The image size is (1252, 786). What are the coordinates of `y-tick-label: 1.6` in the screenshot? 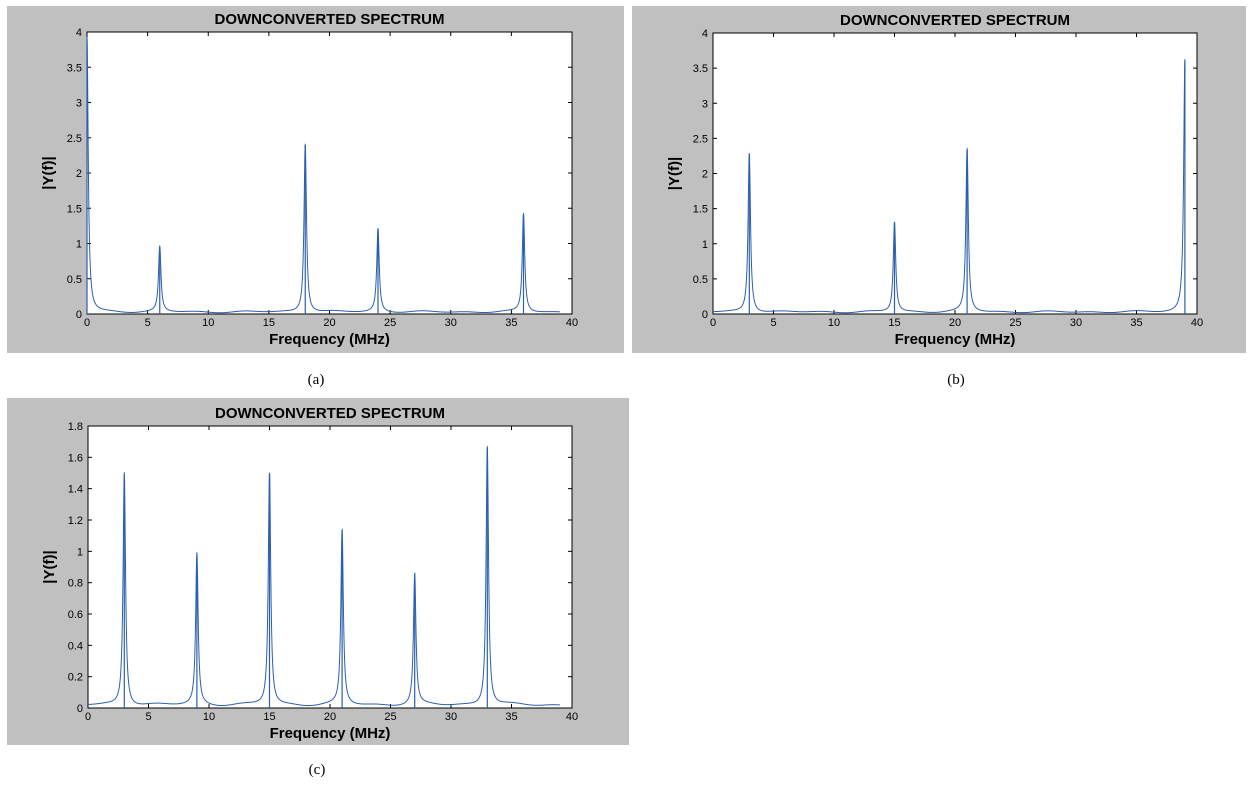 It's located at (75, 458).